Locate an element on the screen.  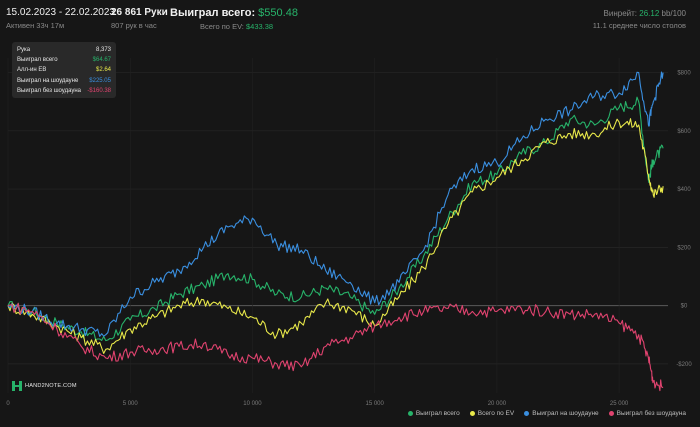
legend-label: Выиграл без шоудауна is located at coordinates (651, 413).